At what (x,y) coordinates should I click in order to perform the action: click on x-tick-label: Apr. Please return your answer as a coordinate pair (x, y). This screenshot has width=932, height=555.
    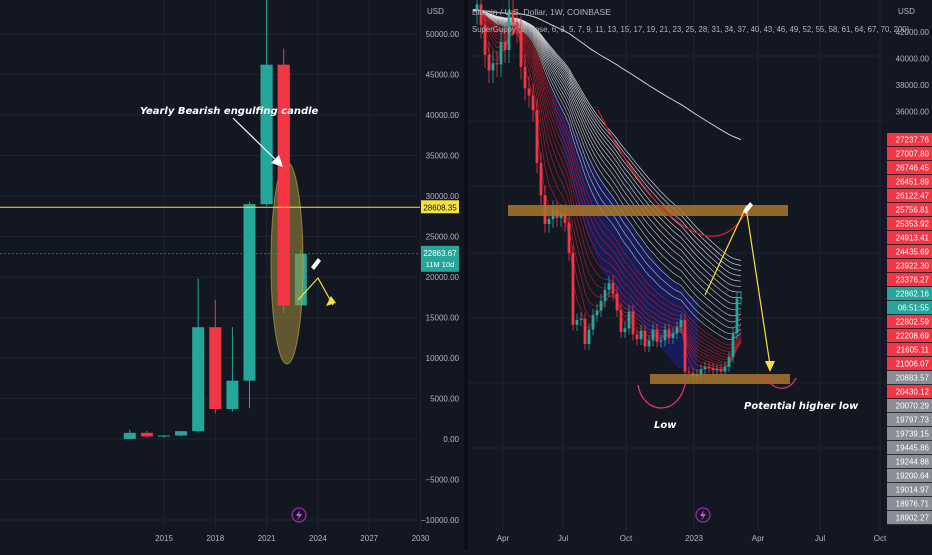
    Looking at the image, I should click on (758, 538).